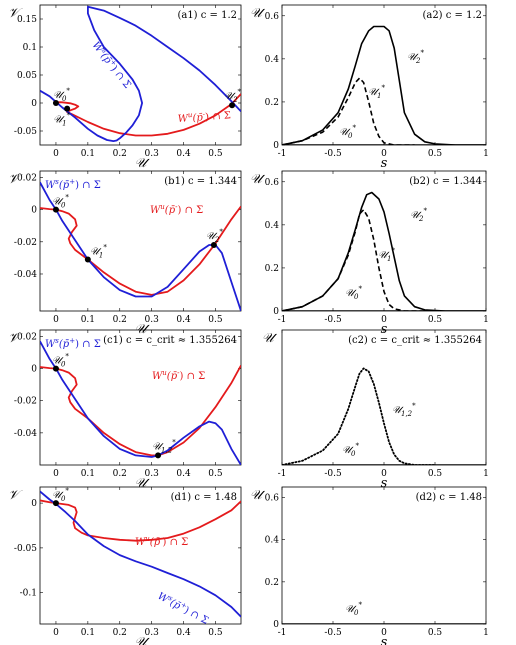 The width and height of the screenshot is (516, 645). I want to click on panel-title: (c1) c = c_crit ≈ 1.355264, so click(170, 340).